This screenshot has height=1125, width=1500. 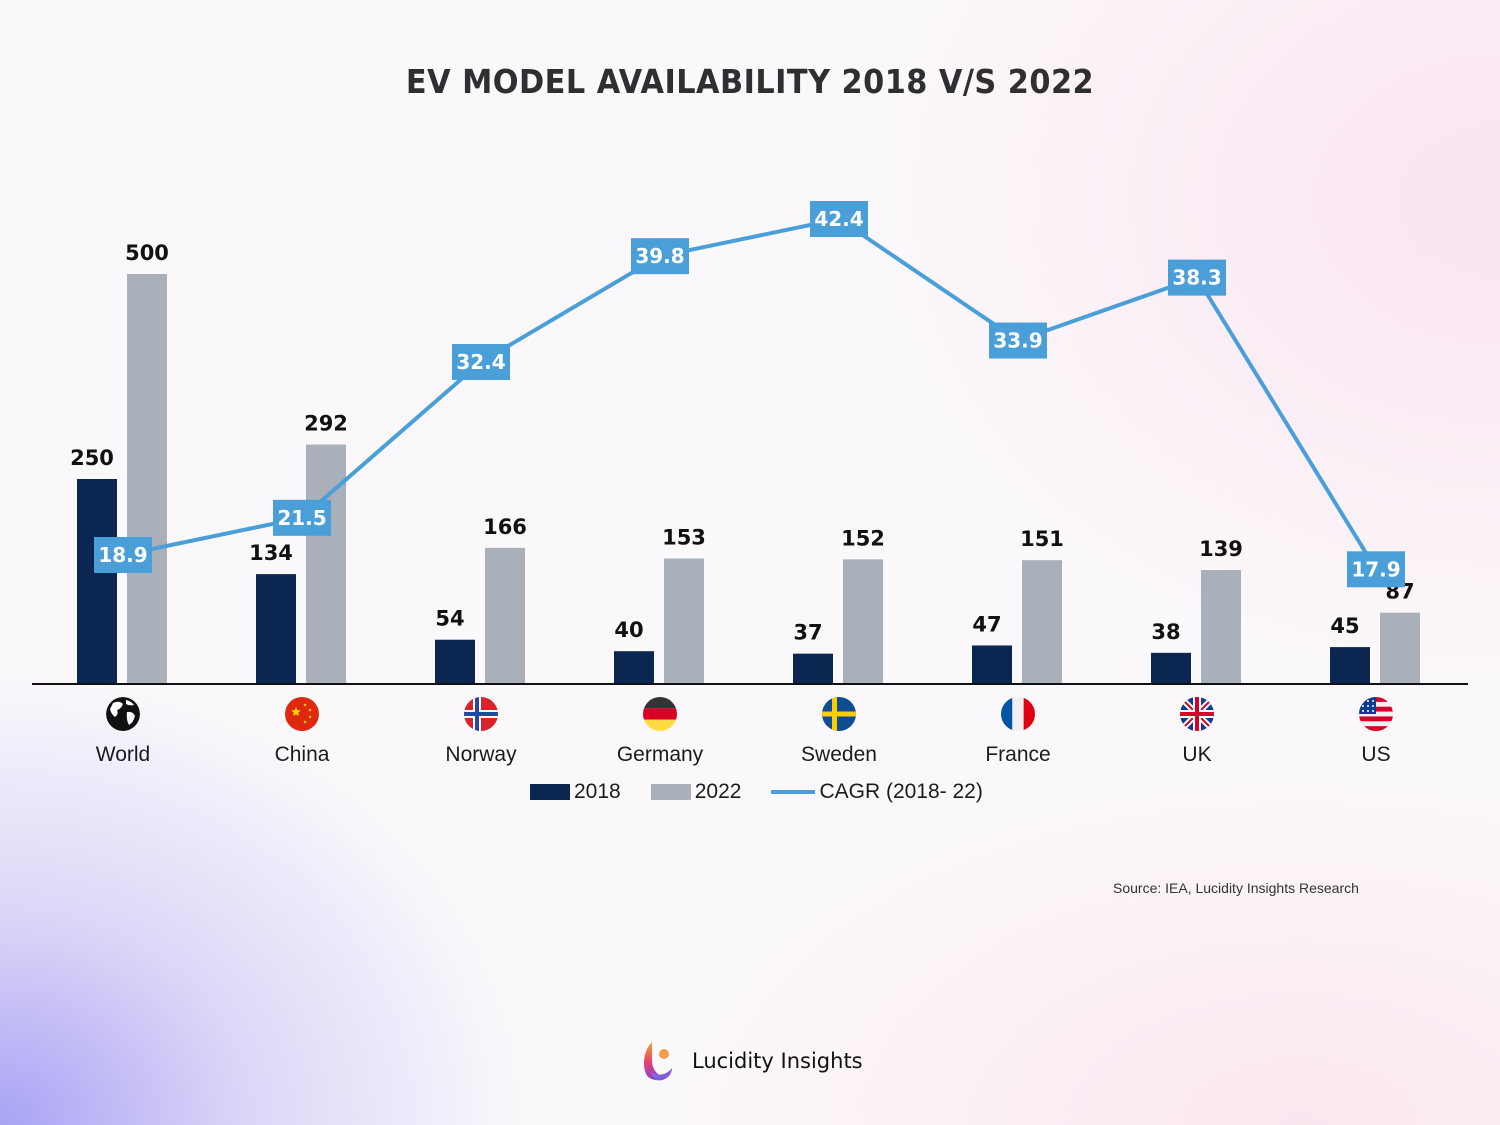 What do you see at coordinates (449, 619) in the screenshot?
I see `data-label-2018-norway: 54` at bounding box center [449, 619].